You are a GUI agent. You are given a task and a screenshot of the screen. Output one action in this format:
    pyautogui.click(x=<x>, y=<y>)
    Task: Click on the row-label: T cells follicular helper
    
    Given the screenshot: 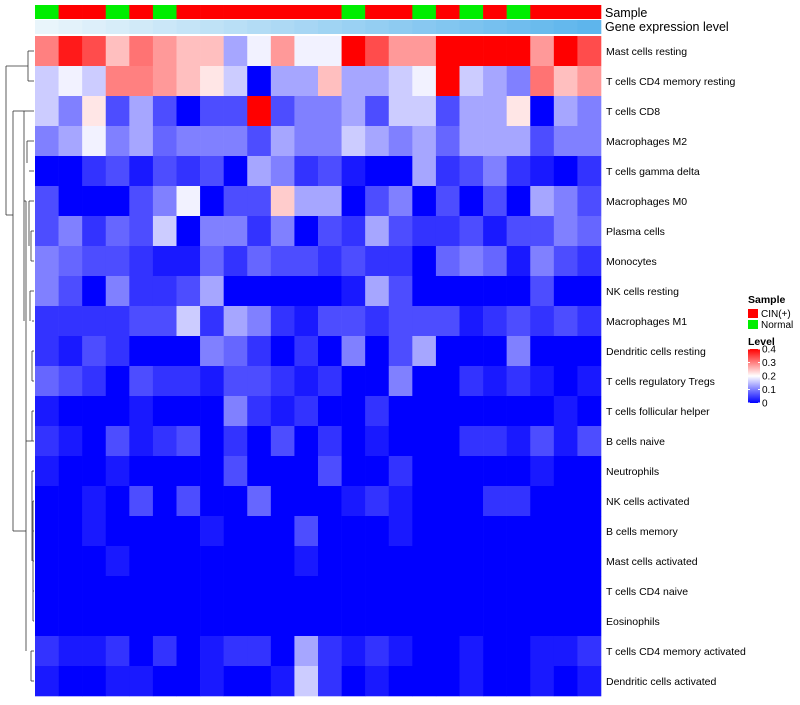 What is the action you would take?
    pyautogui.click(x=658, y=412)
    